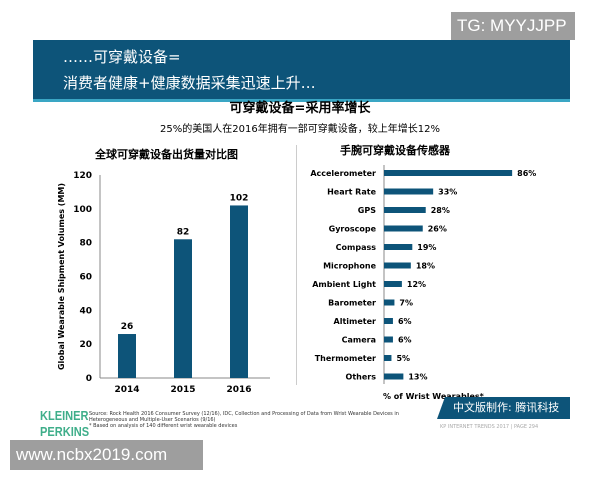 The height and width of the screenshot is (480, 600). I want to click on y-tick-label: 40, so click(85, 311).